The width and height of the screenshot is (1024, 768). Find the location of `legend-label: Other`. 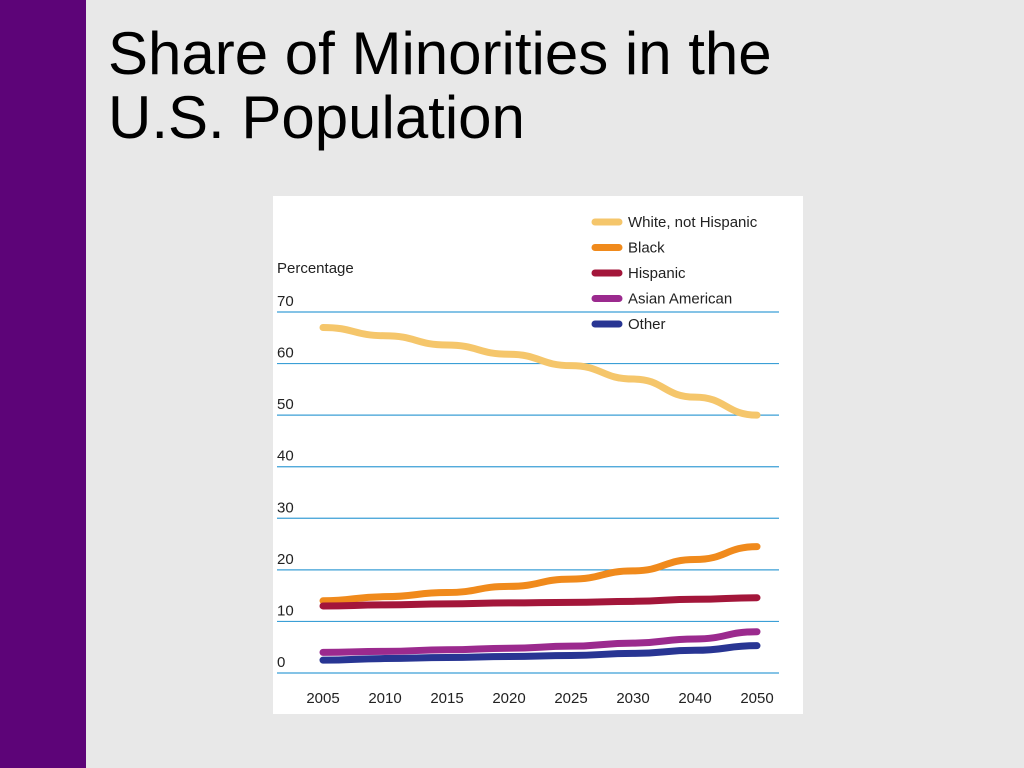

legend-label: Other is located at coordinates (647, 324).